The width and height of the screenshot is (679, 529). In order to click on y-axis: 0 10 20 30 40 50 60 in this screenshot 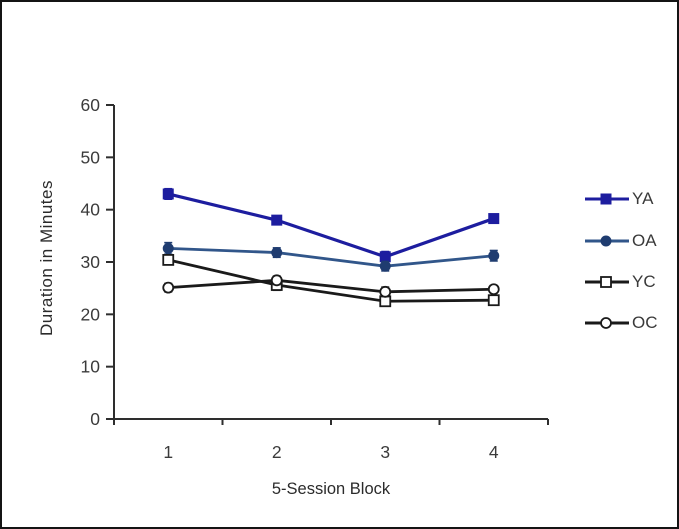, I will do `click(98, 262)`.